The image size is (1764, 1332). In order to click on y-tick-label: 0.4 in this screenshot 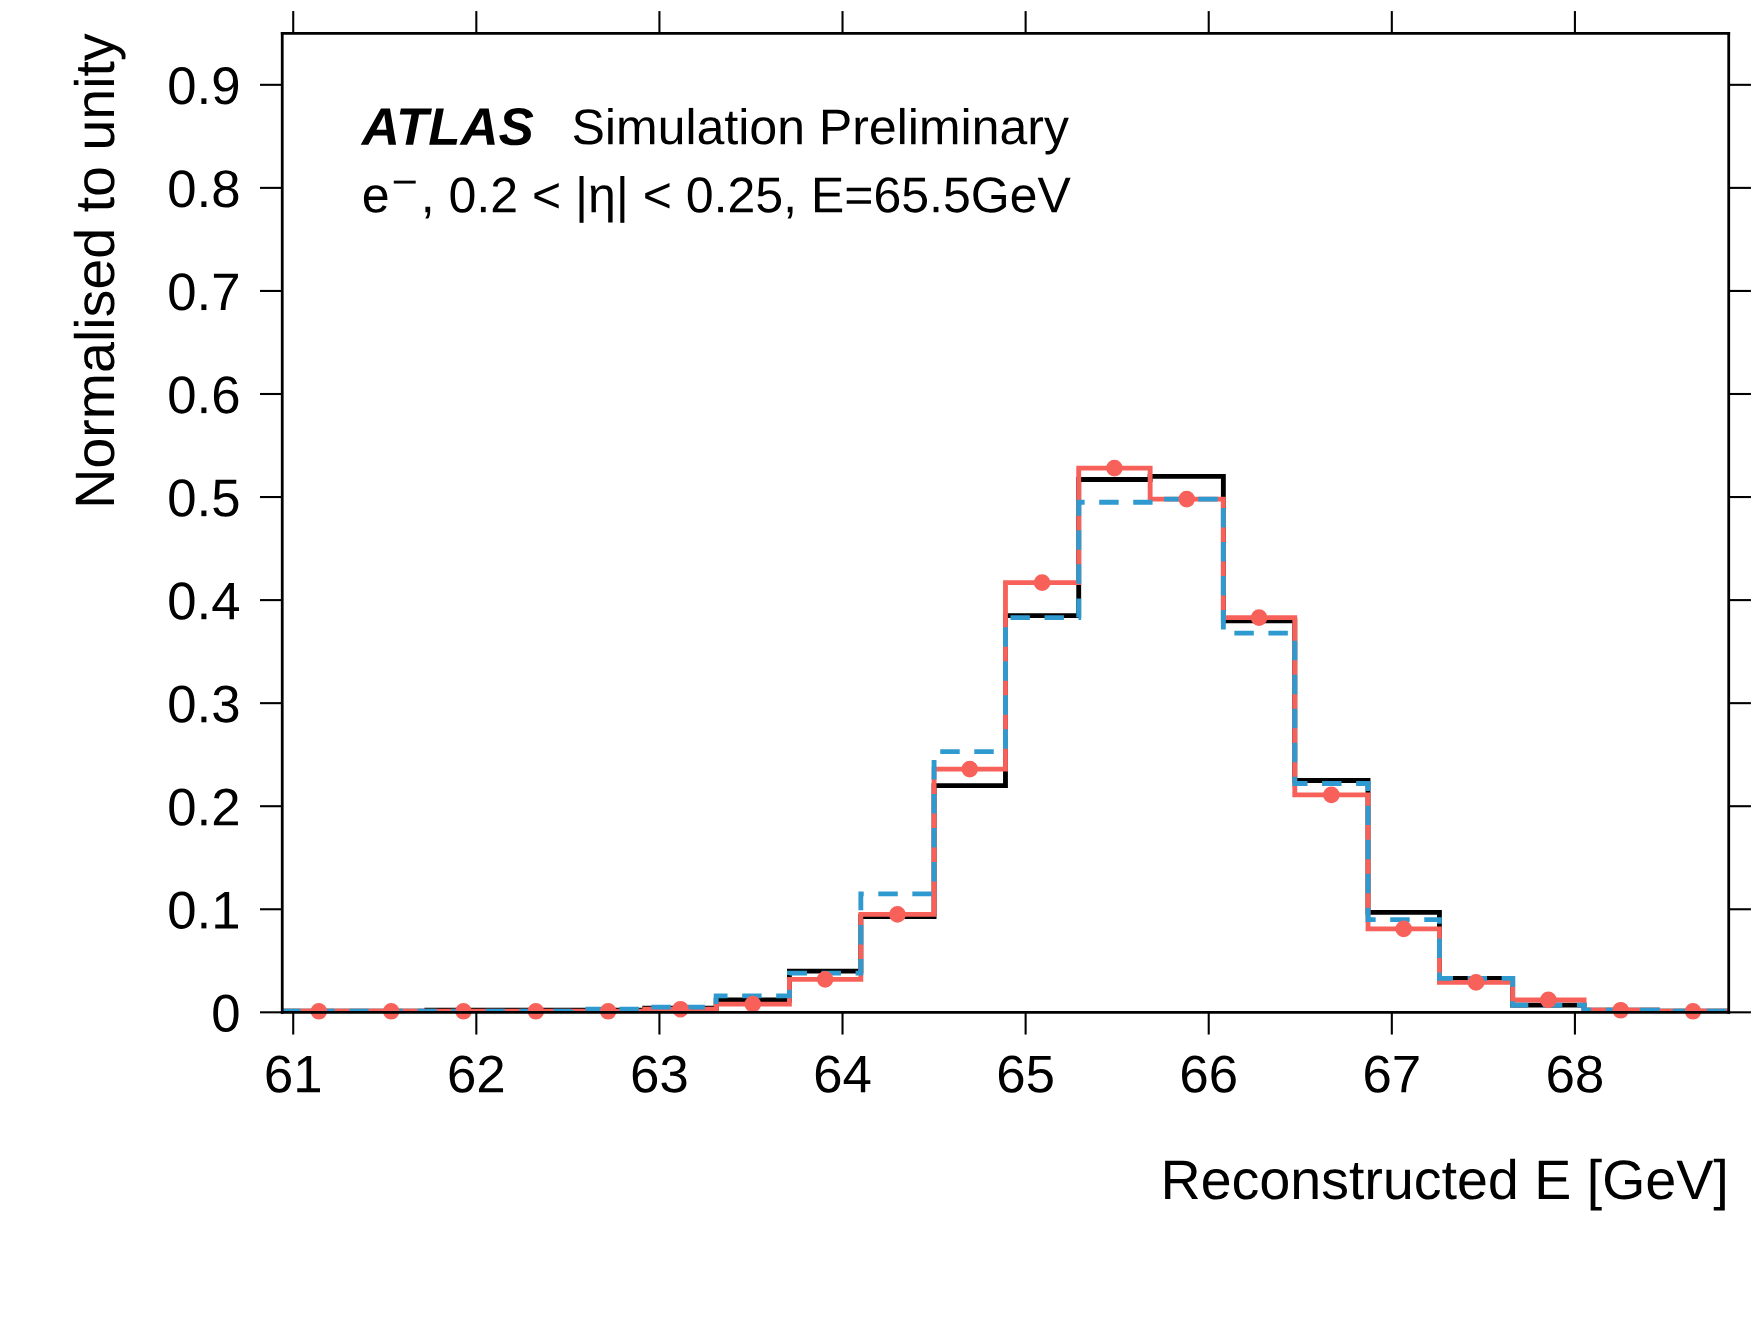, I will do `click(204, 601)`.